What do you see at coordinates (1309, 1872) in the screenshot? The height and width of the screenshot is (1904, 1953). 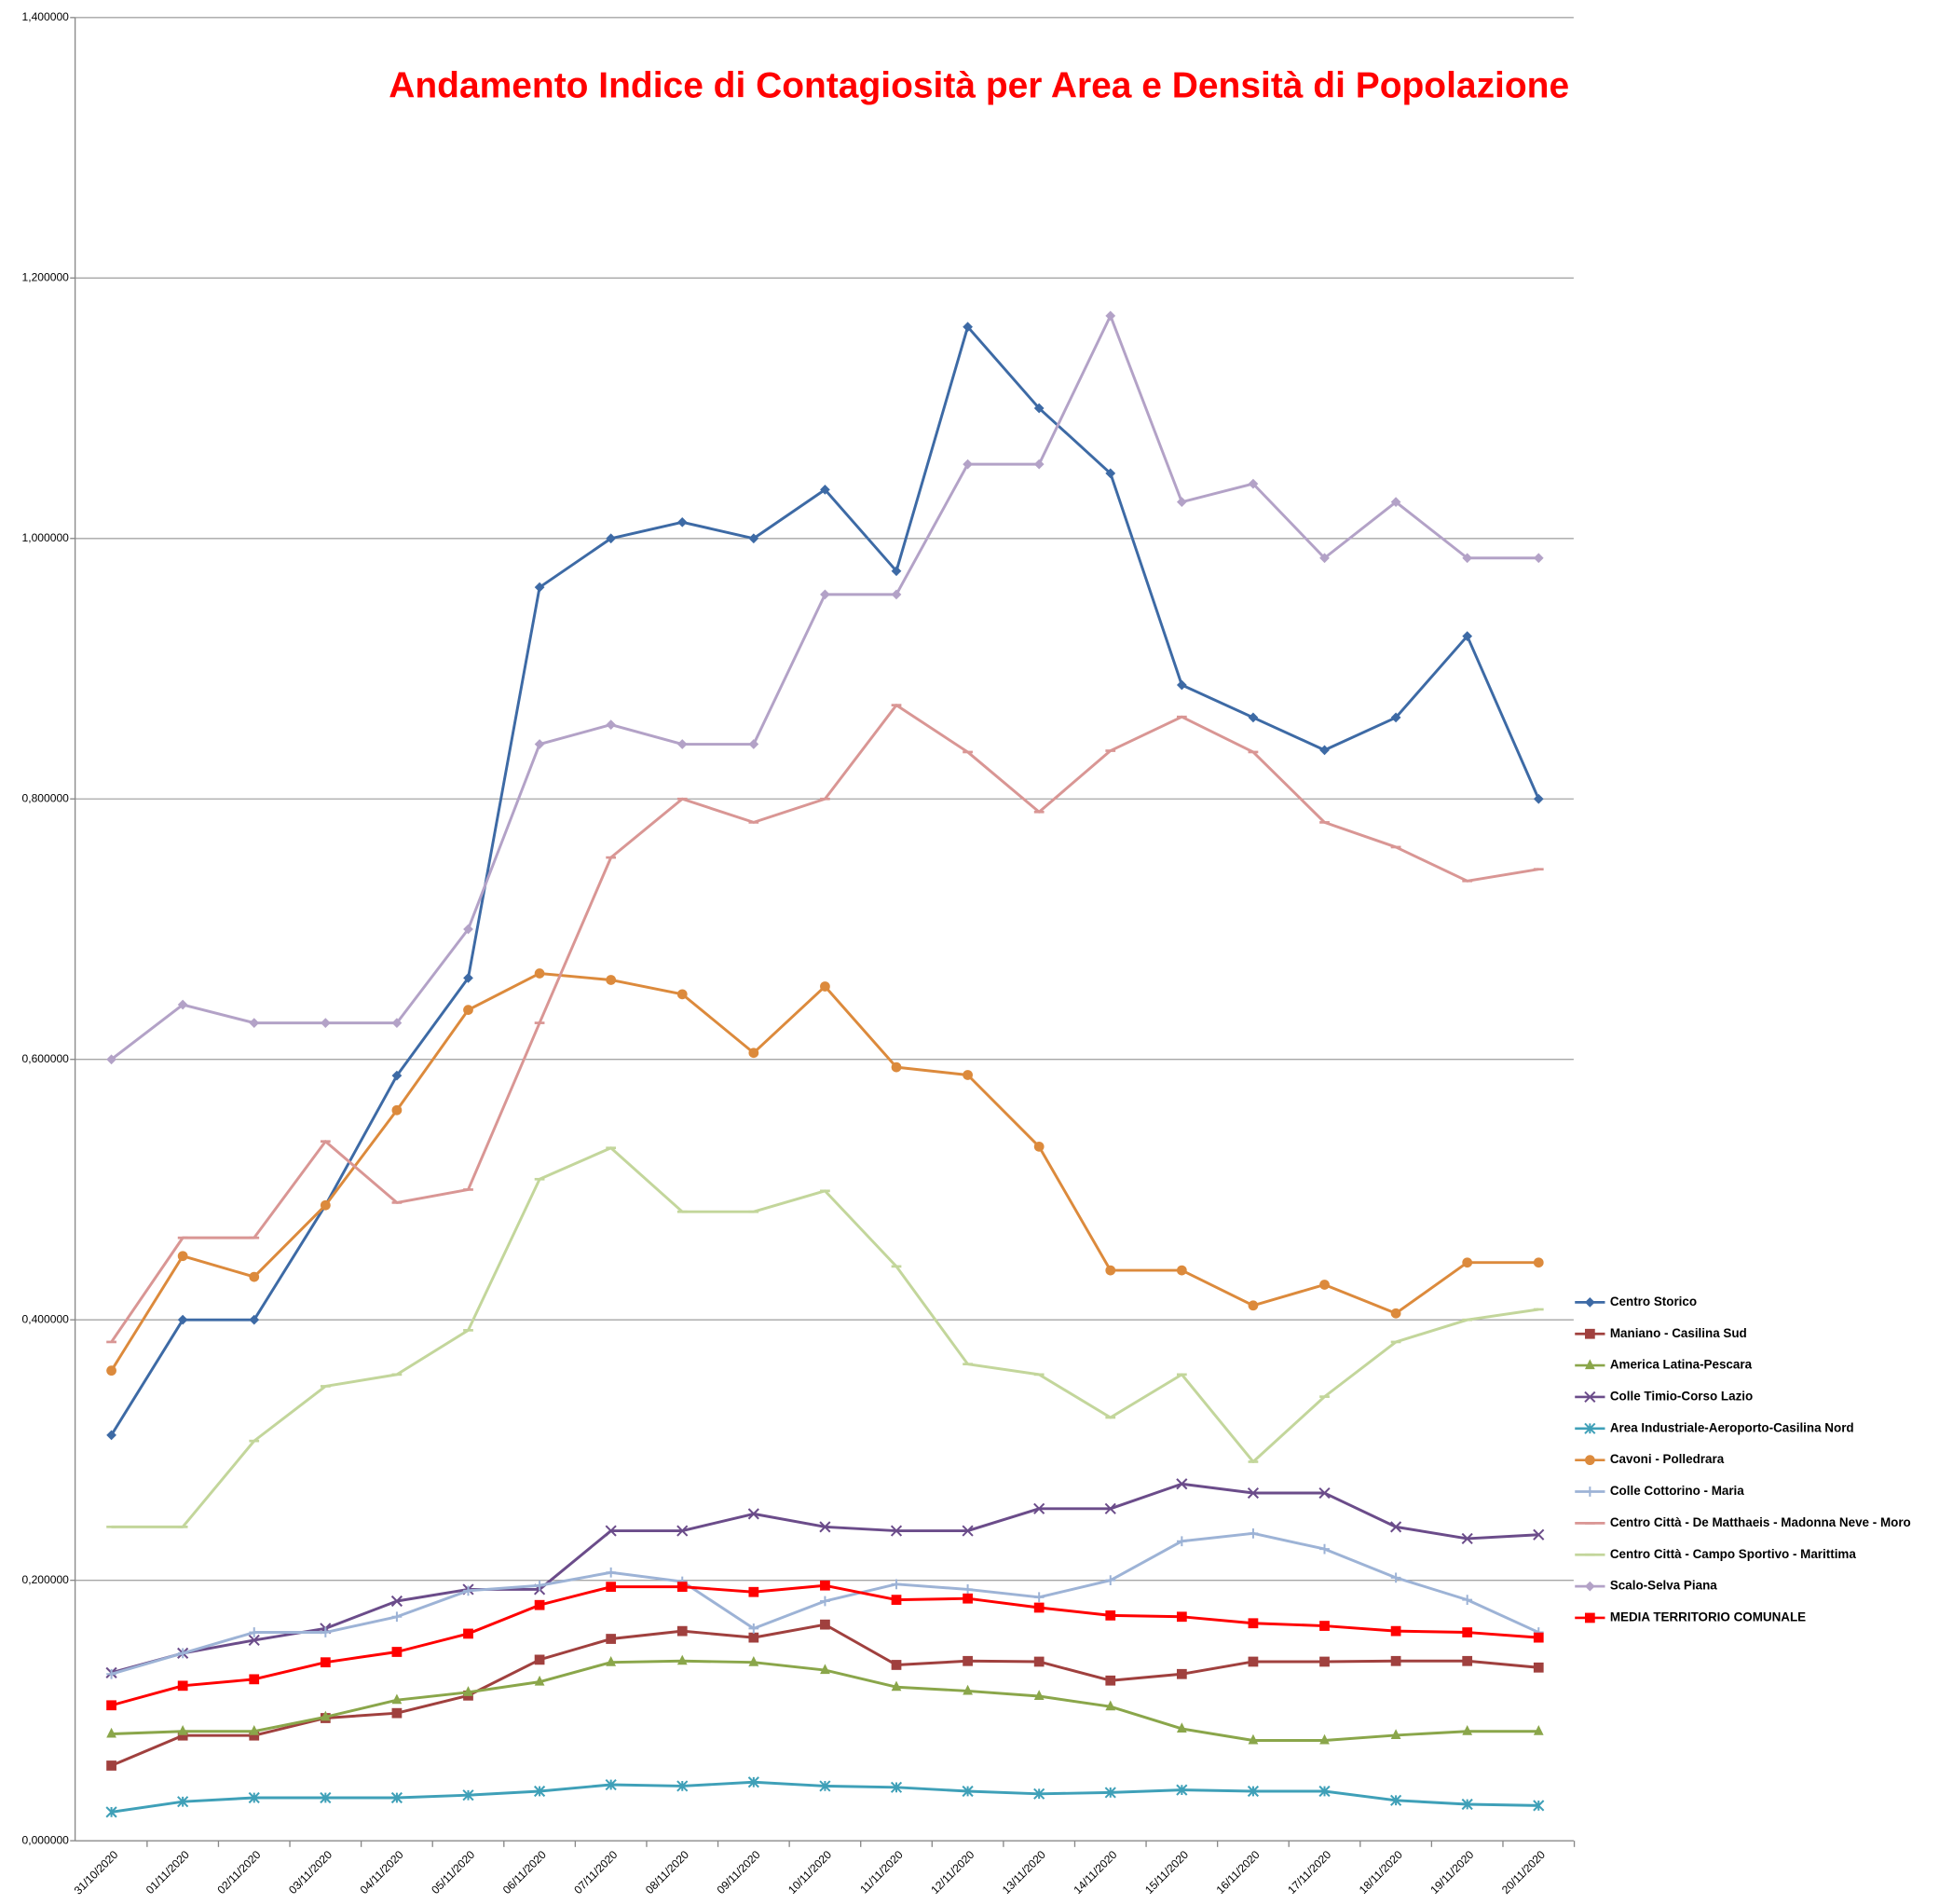 I see `x-tick-label: 17/11/2020` at bounding box center [1309, 1872].